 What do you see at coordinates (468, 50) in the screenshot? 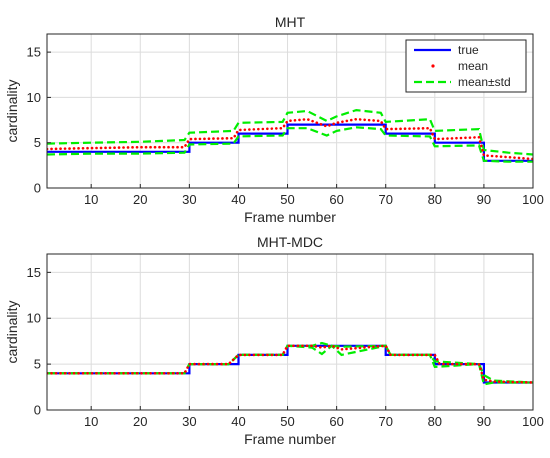
I see `legend-label: true` at bounding box center [468, 50].